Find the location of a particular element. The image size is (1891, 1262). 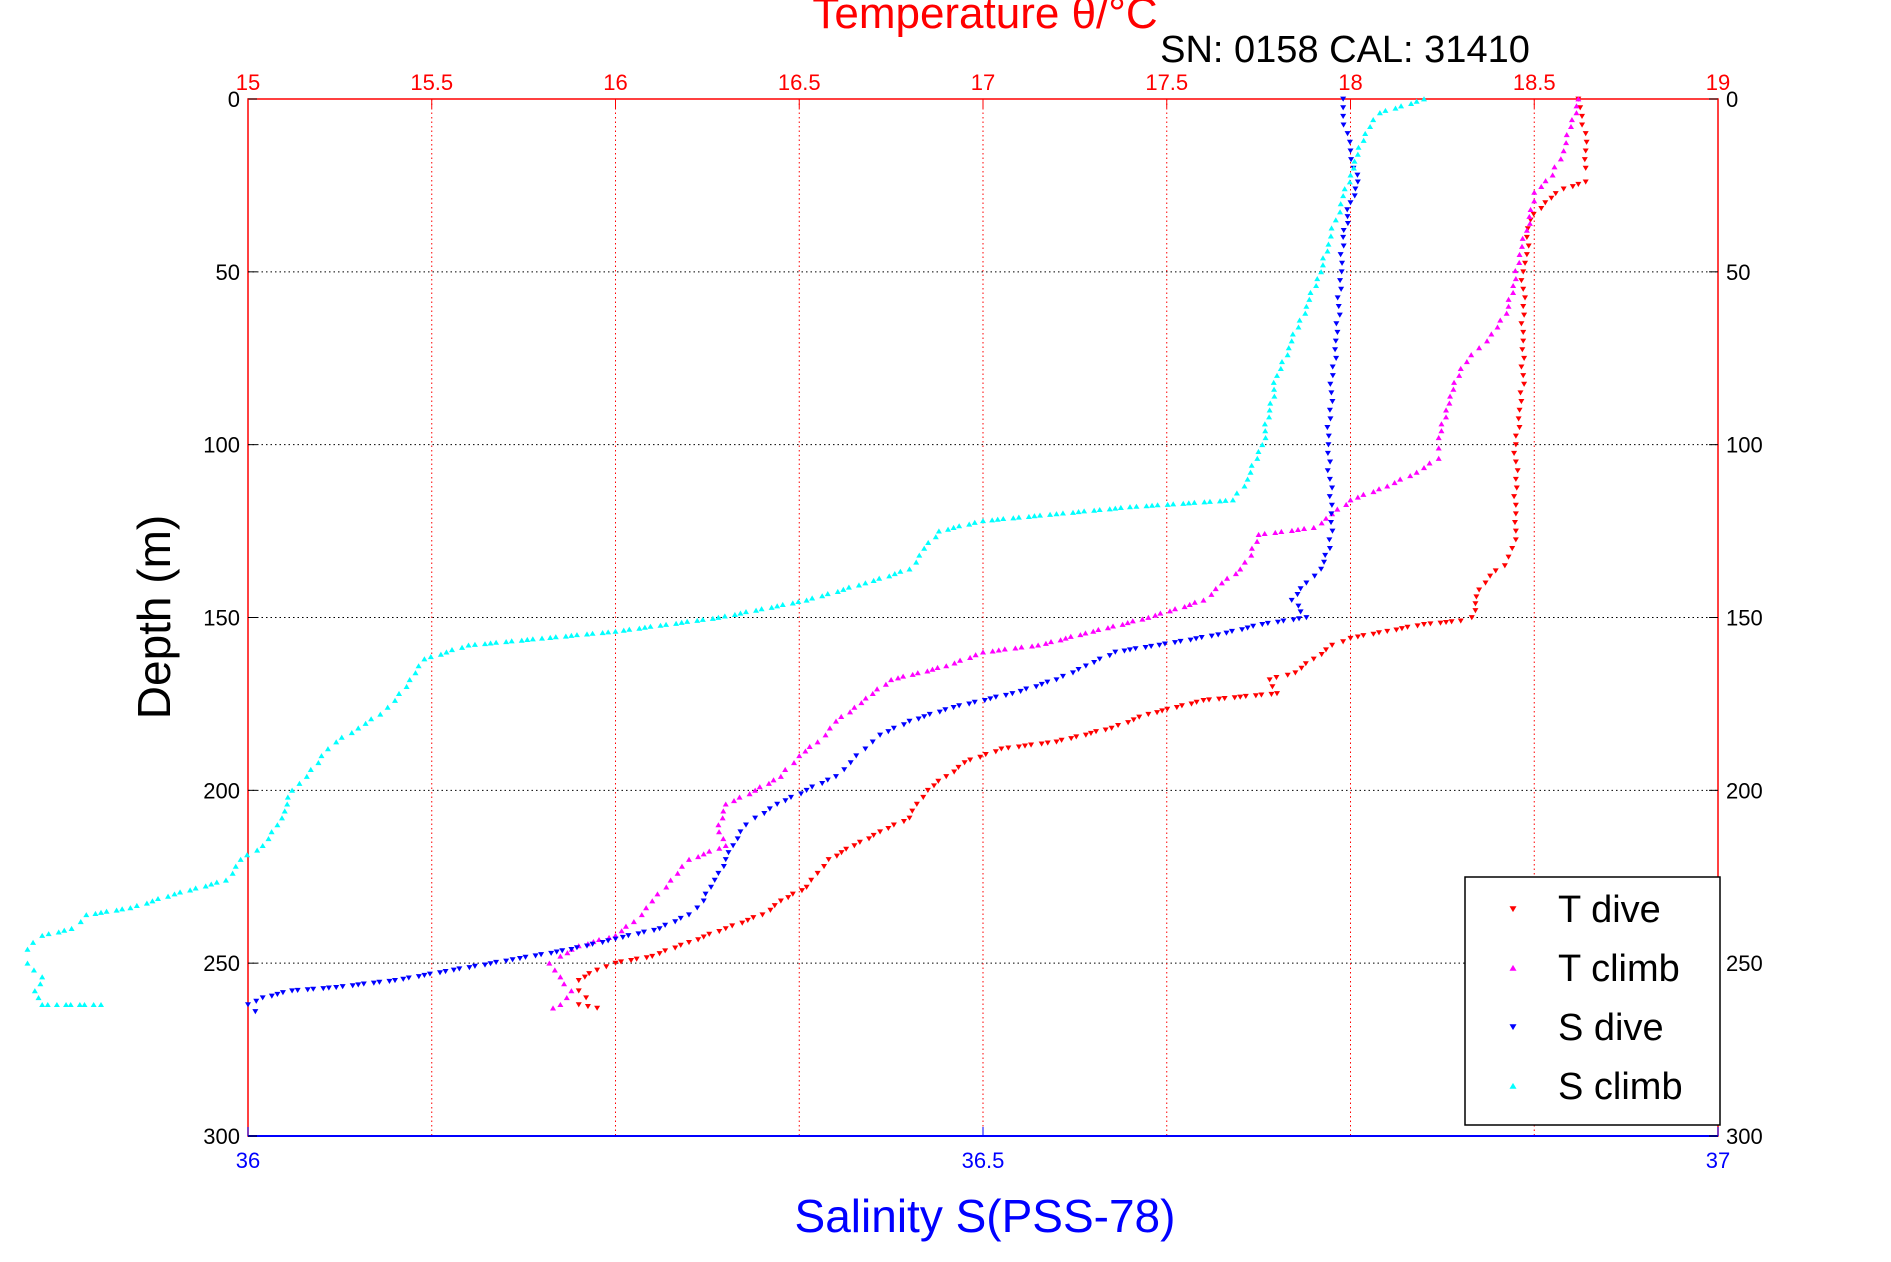

depth-tick-label: 250 is located at coordinates (221, 963).